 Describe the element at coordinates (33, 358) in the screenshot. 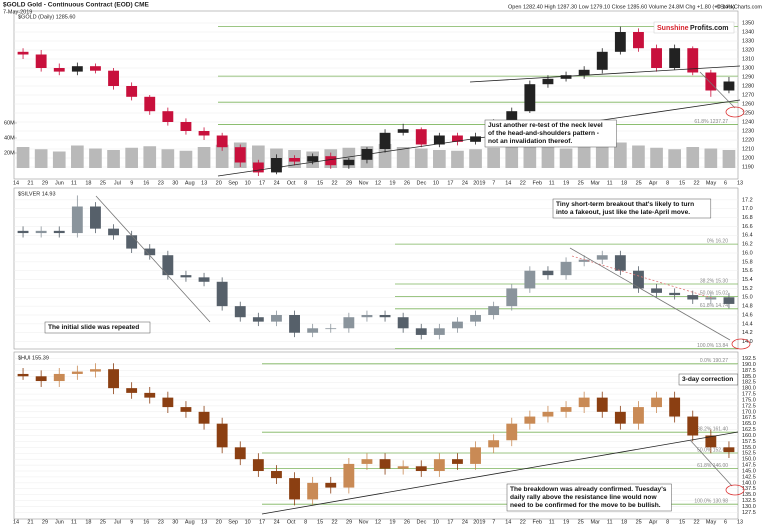

I see `panel-legend: $HUI 155.39` at that location.